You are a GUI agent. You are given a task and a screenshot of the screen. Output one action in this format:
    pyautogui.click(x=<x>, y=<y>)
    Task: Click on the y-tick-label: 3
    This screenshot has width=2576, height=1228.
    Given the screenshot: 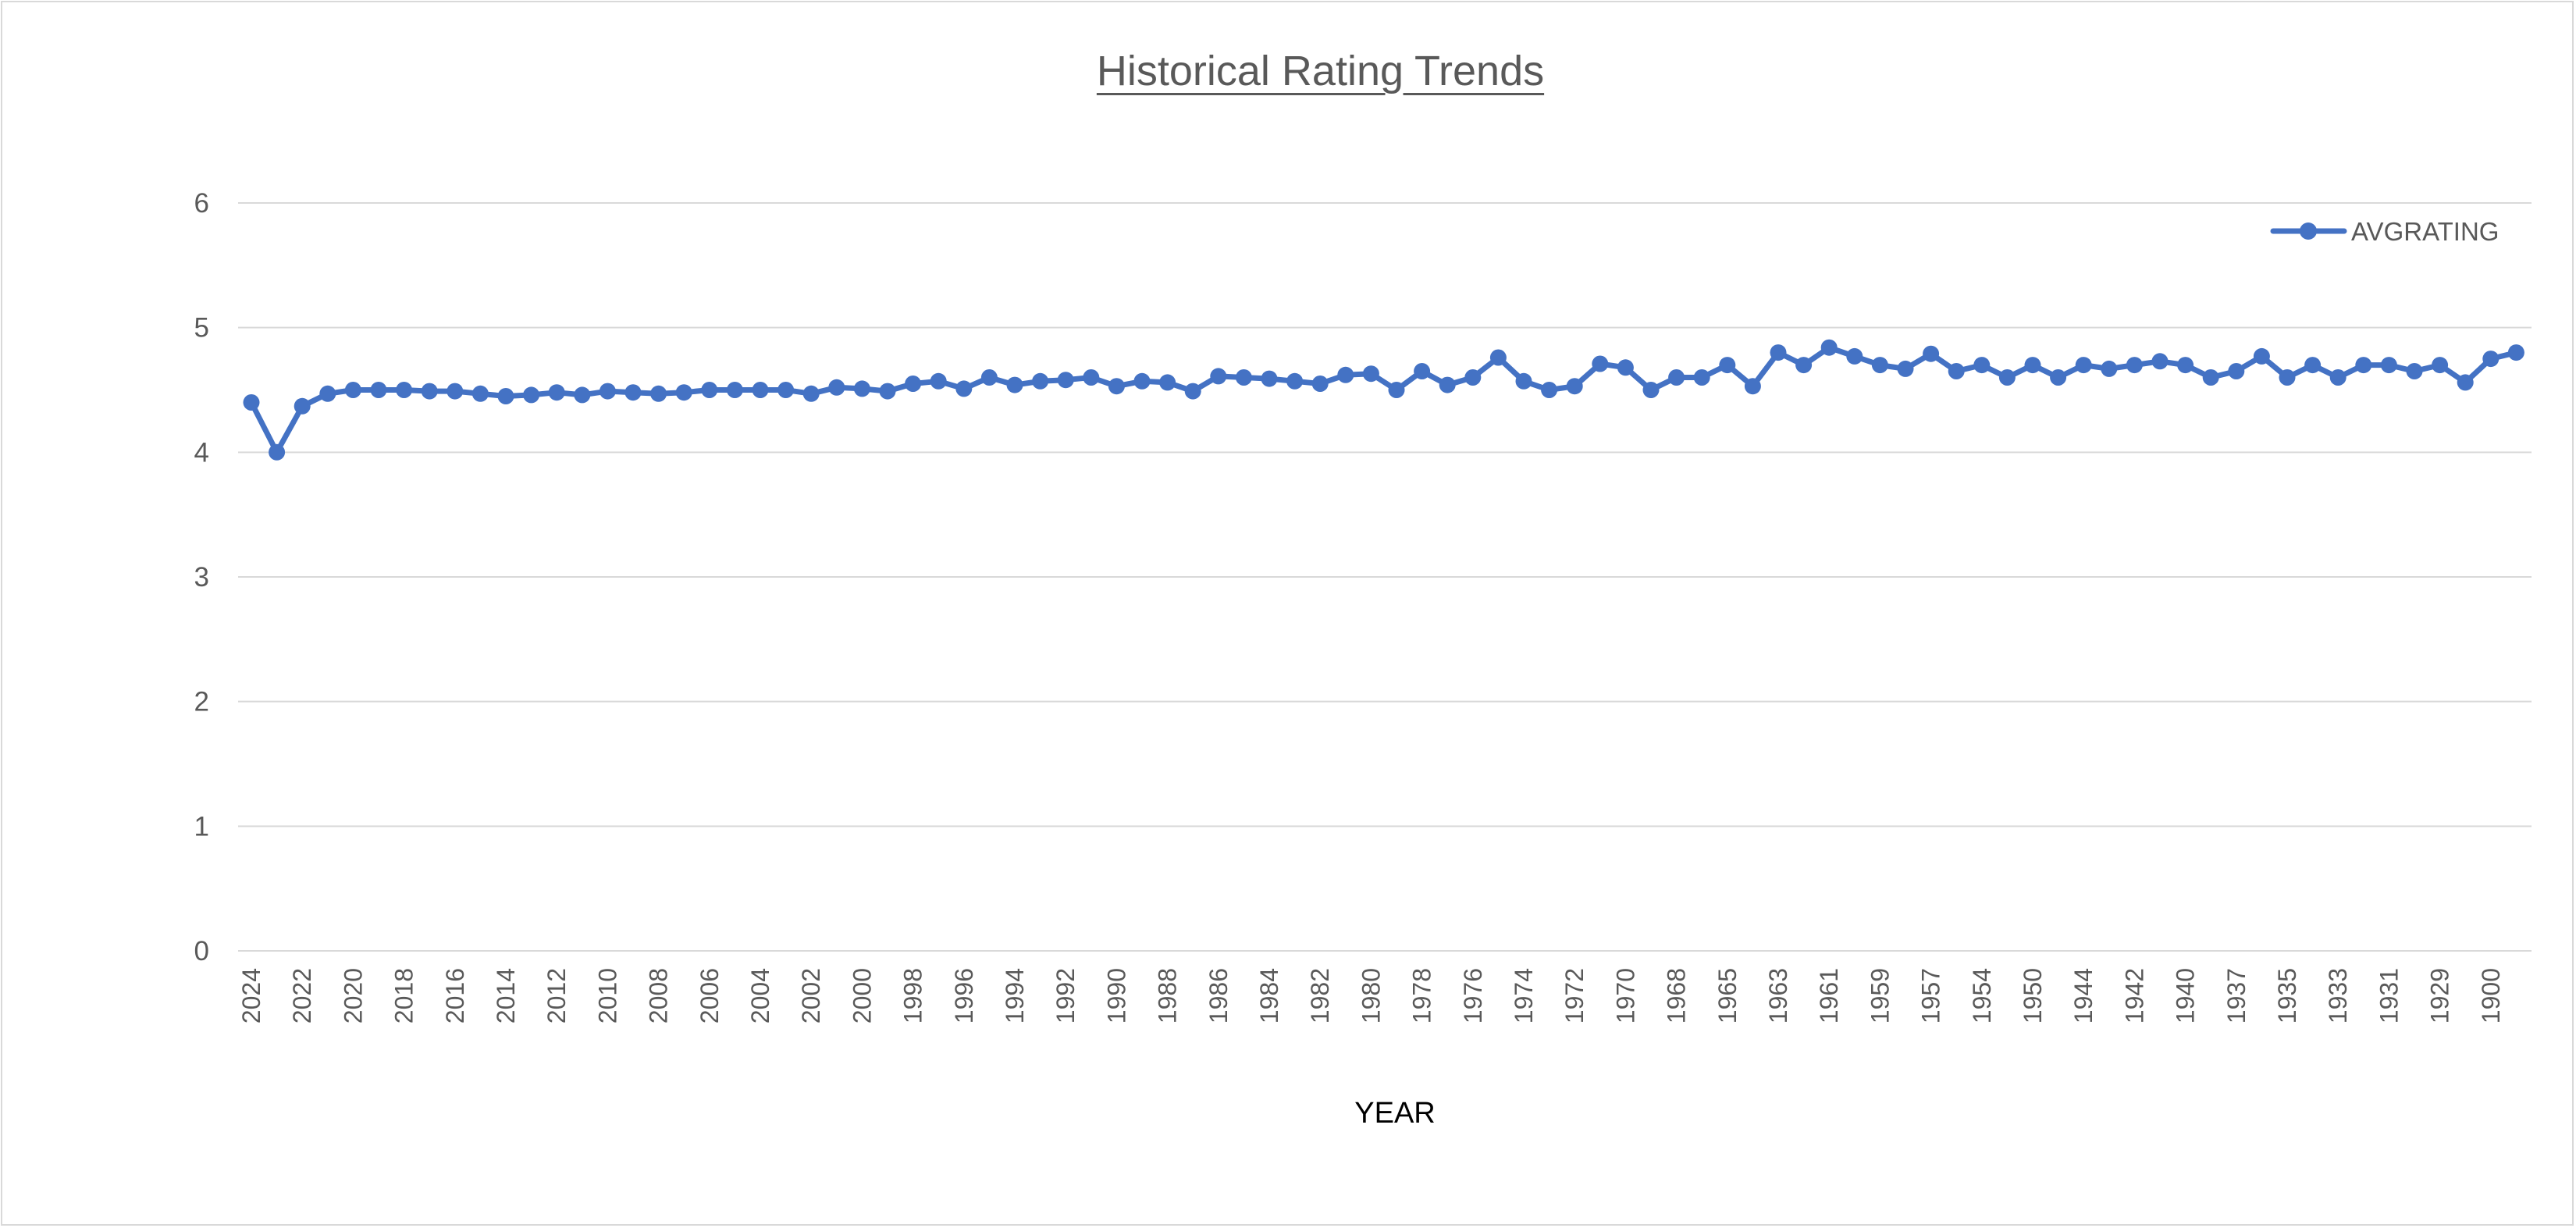 What is the action you would take?
    pyautogui.click(x=201, y=577)
    